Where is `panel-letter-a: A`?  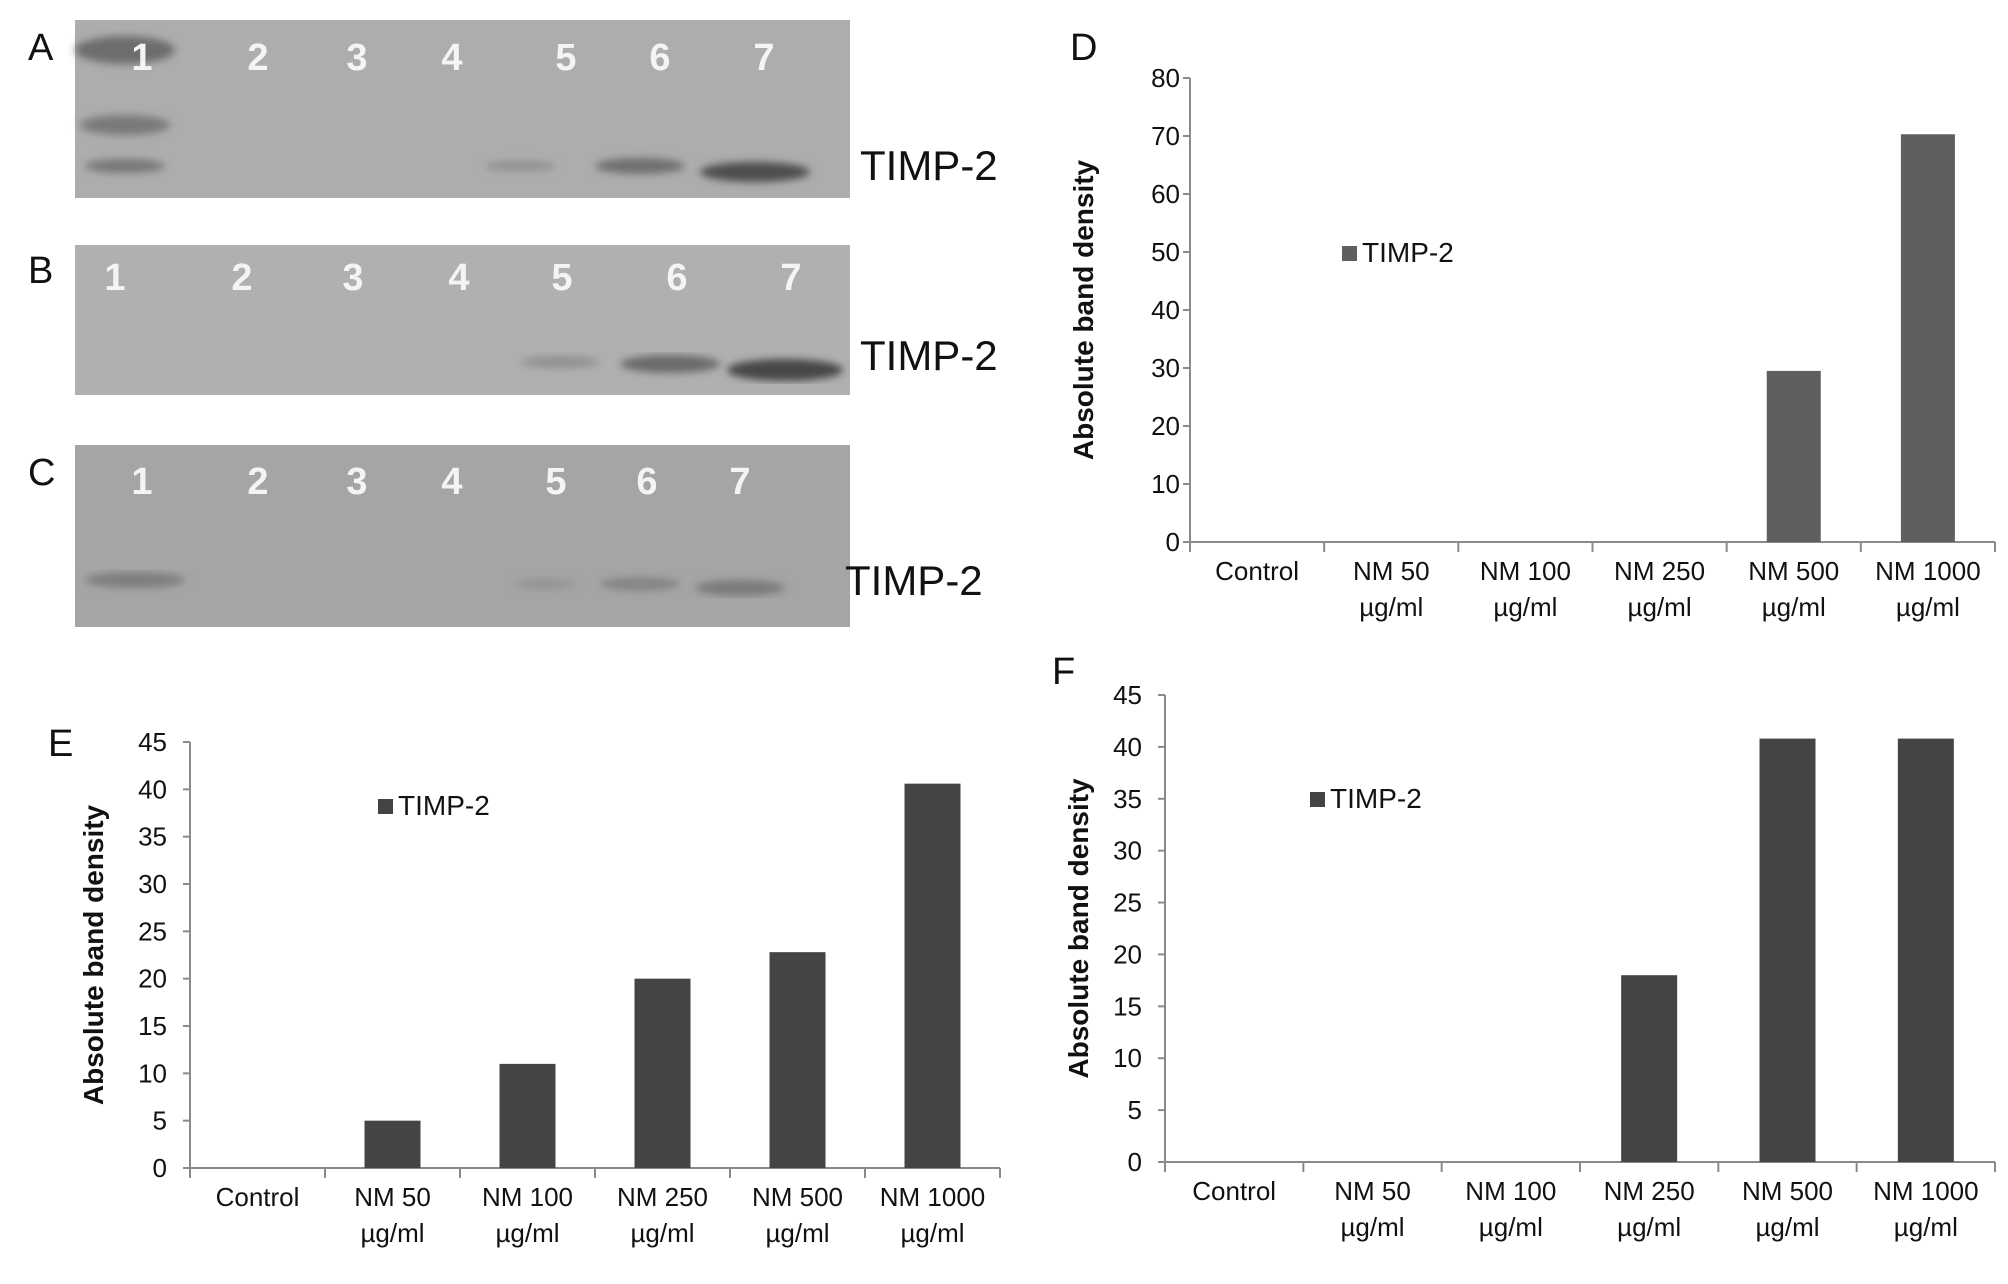 panel-letter-a: A is located at coordinates (41, 48).